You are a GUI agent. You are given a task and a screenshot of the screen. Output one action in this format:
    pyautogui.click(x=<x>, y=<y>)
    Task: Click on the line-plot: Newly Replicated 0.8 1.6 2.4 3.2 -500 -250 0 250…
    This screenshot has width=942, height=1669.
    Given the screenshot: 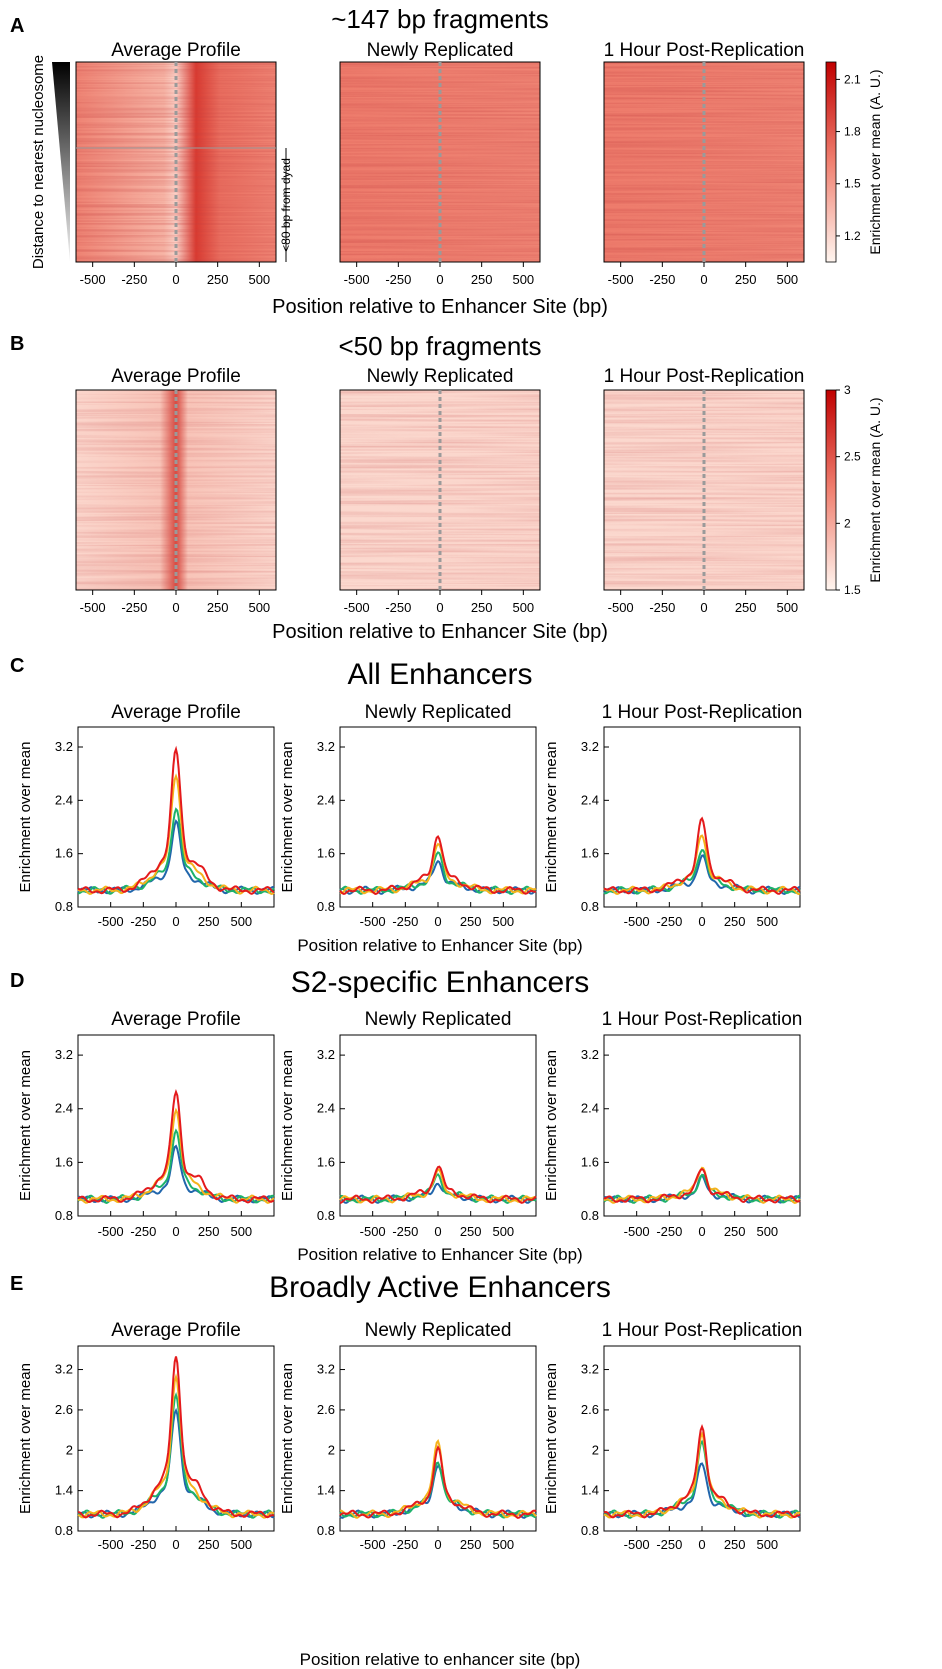 What is the action you would take?
    pyautogui.click(x=408, y=815)
    